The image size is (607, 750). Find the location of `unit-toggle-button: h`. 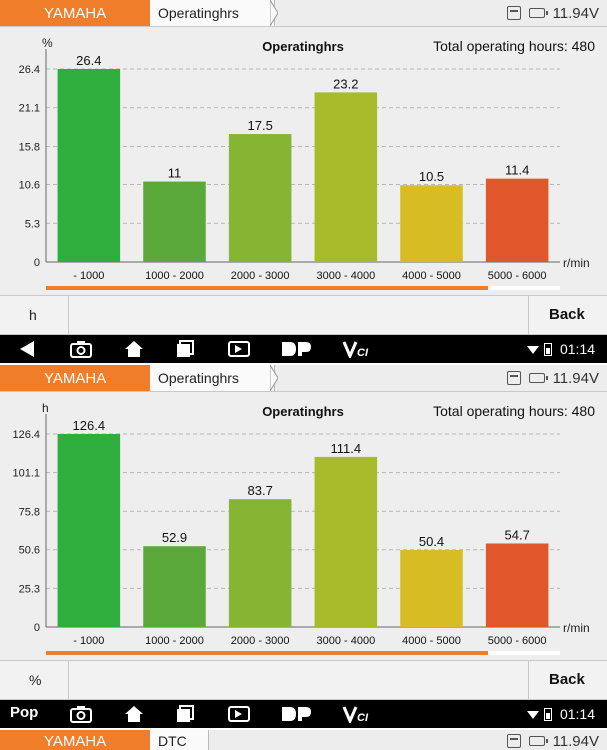

unit-toggle-button: h is located at coordinates (34, 315).